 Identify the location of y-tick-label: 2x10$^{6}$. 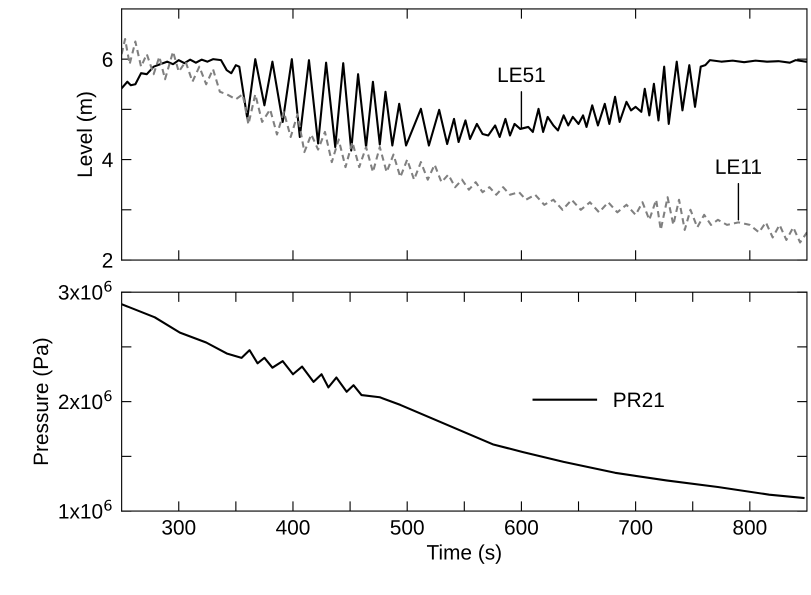
(85, 400).